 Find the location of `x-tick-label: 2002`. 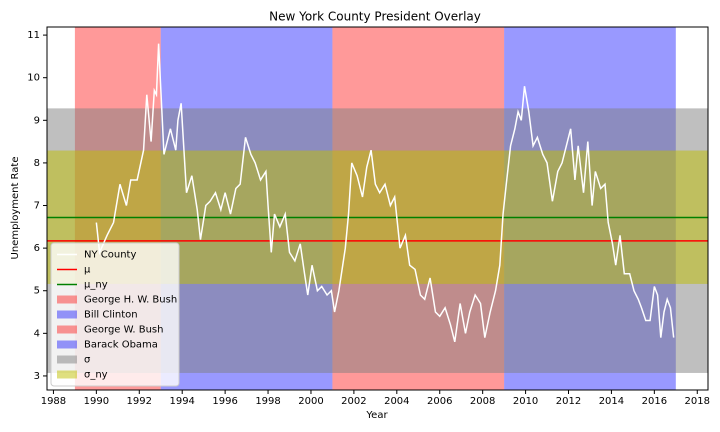

x-tick-label: 2002 is located at coordinates (353, 401).